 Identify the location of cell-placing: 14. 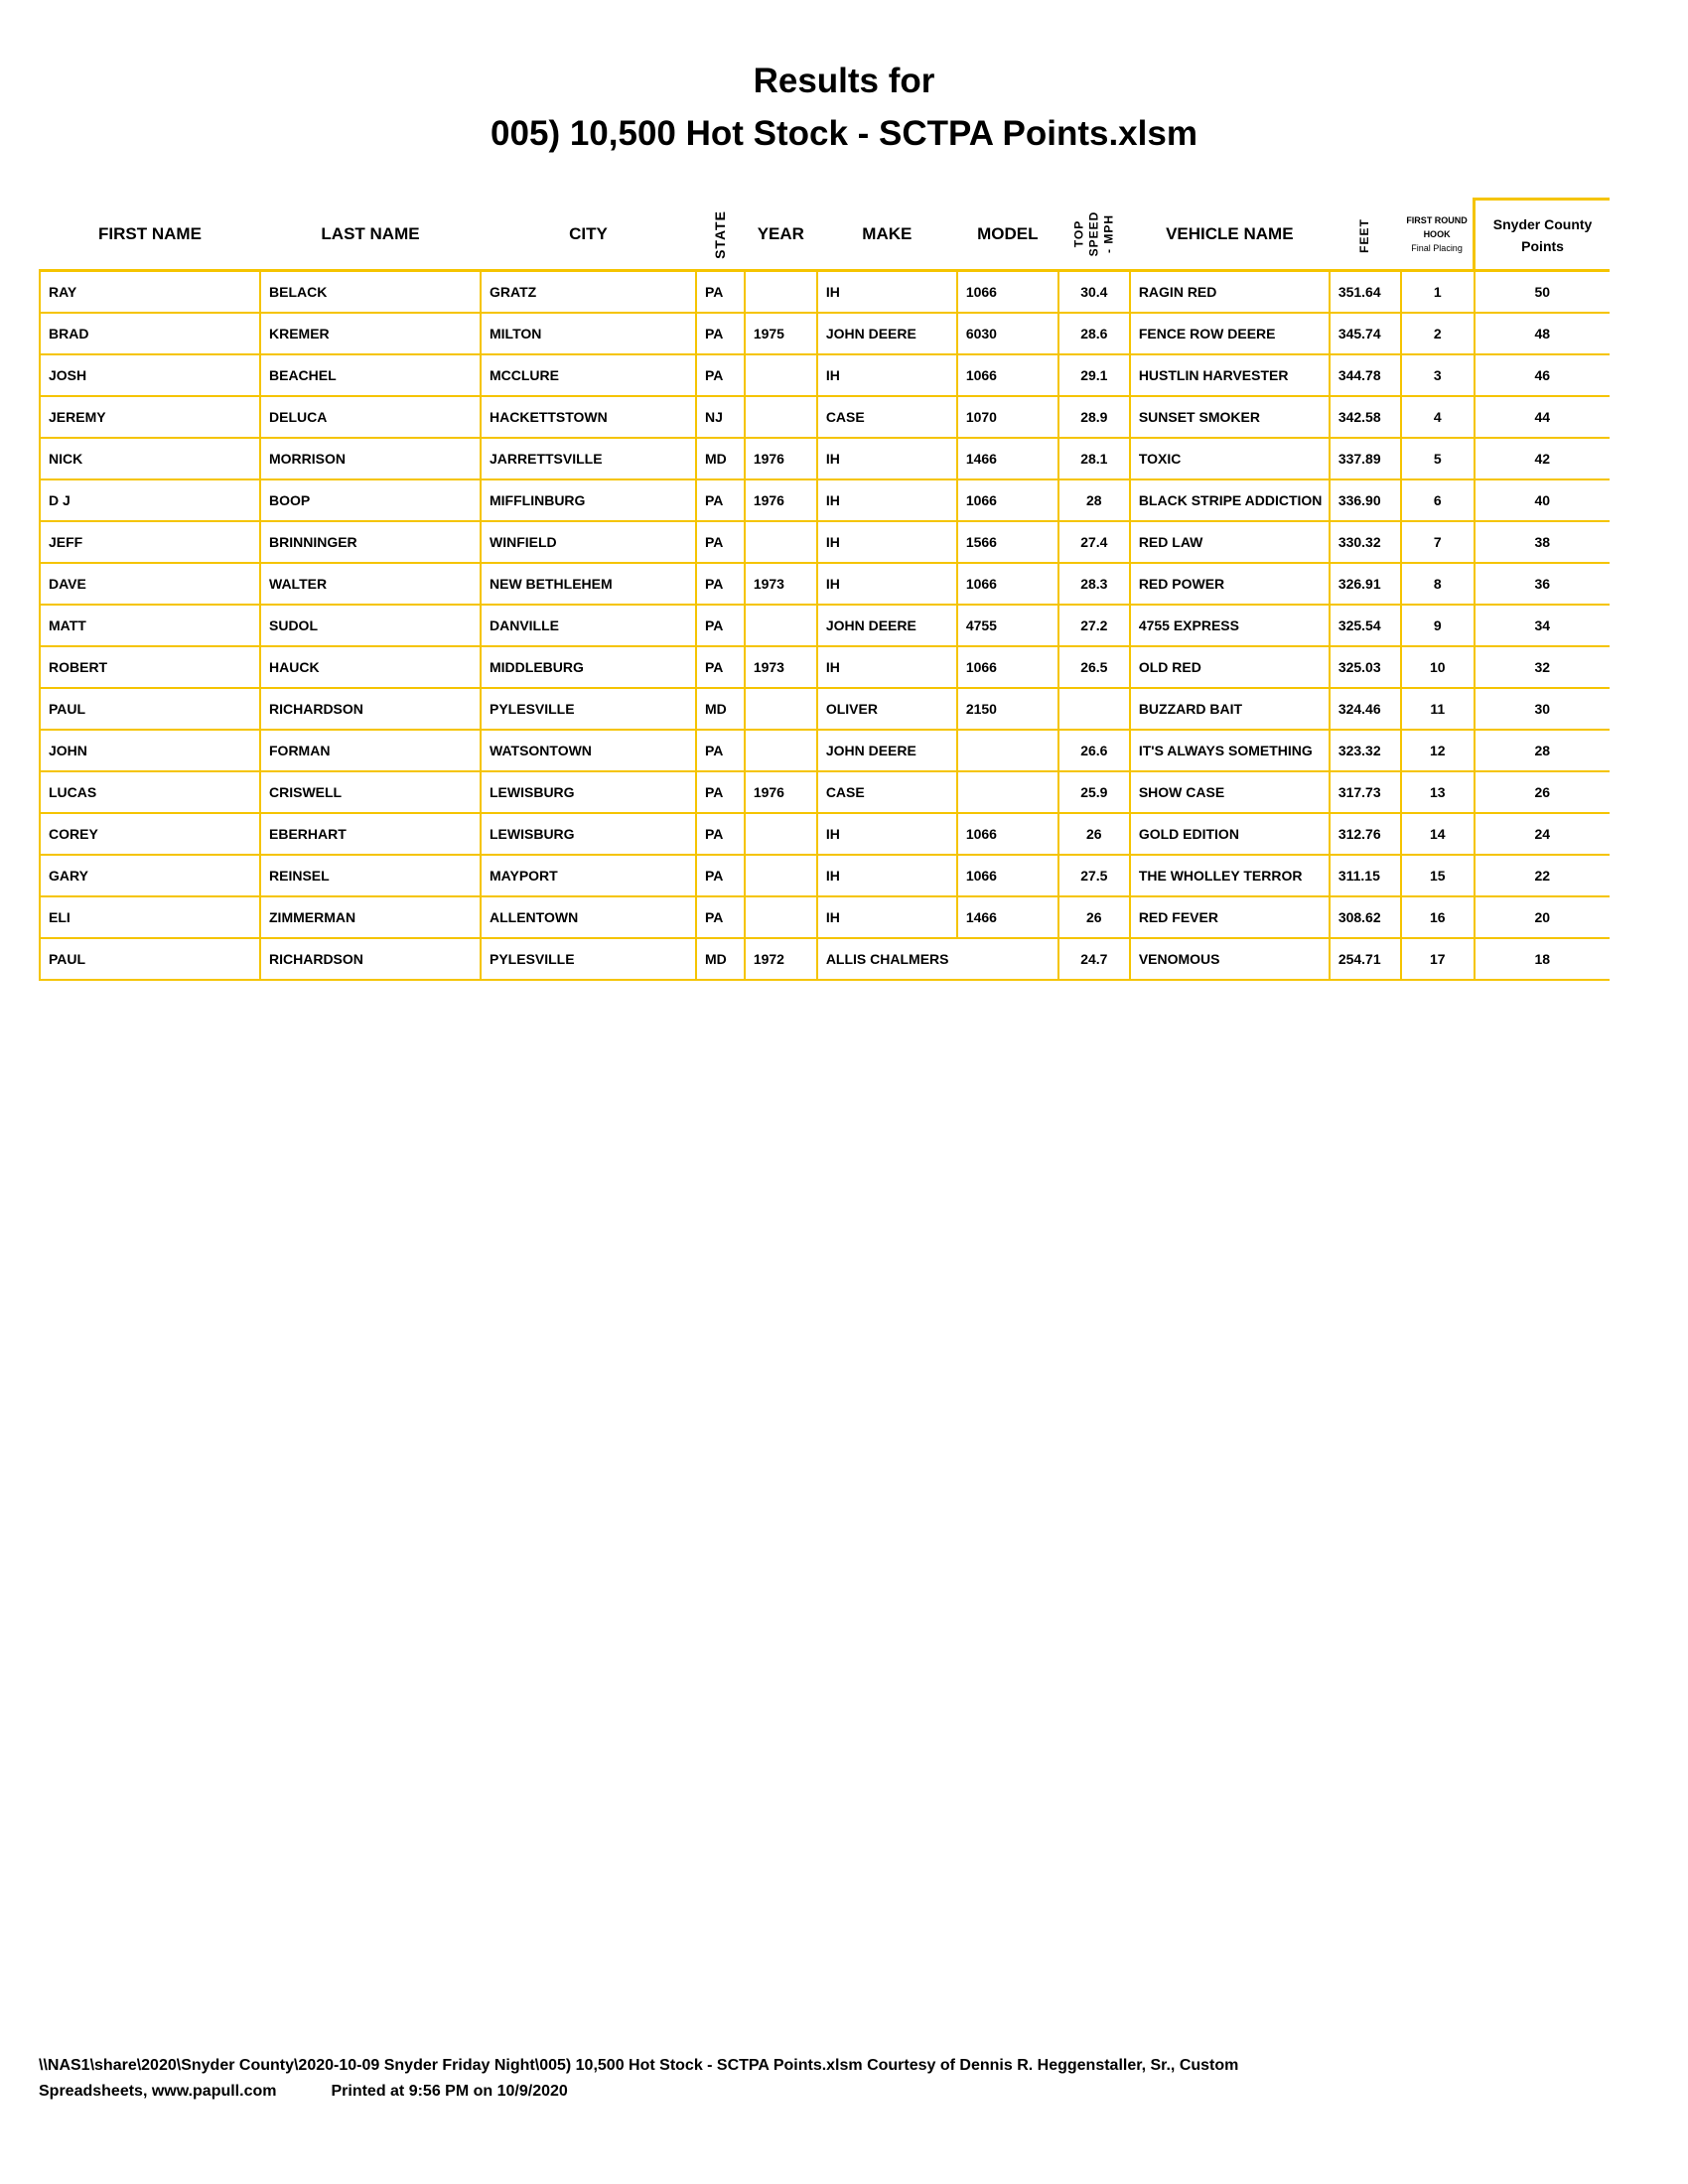
(1437, 834).